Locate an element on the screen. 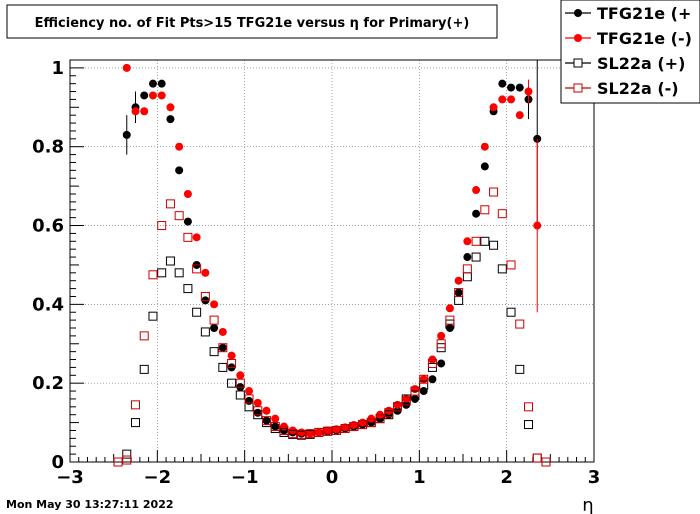 The width and height of the screenshot is (700, 514). legend-box is located at coordinates (630, 52).